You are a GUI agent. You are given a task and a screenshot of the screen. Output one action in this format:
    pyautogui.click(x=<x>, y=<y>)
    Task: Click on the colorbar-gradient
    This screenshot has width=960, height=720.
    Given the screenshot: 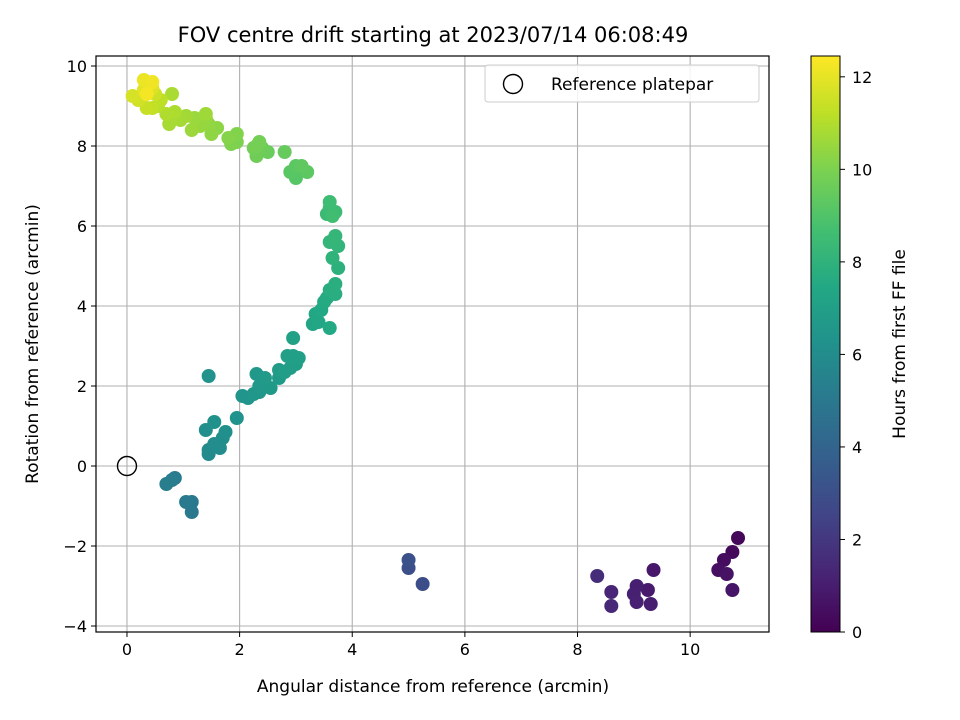 What is the action you would take?
    pyautogui.click(x=825, y=344)
    